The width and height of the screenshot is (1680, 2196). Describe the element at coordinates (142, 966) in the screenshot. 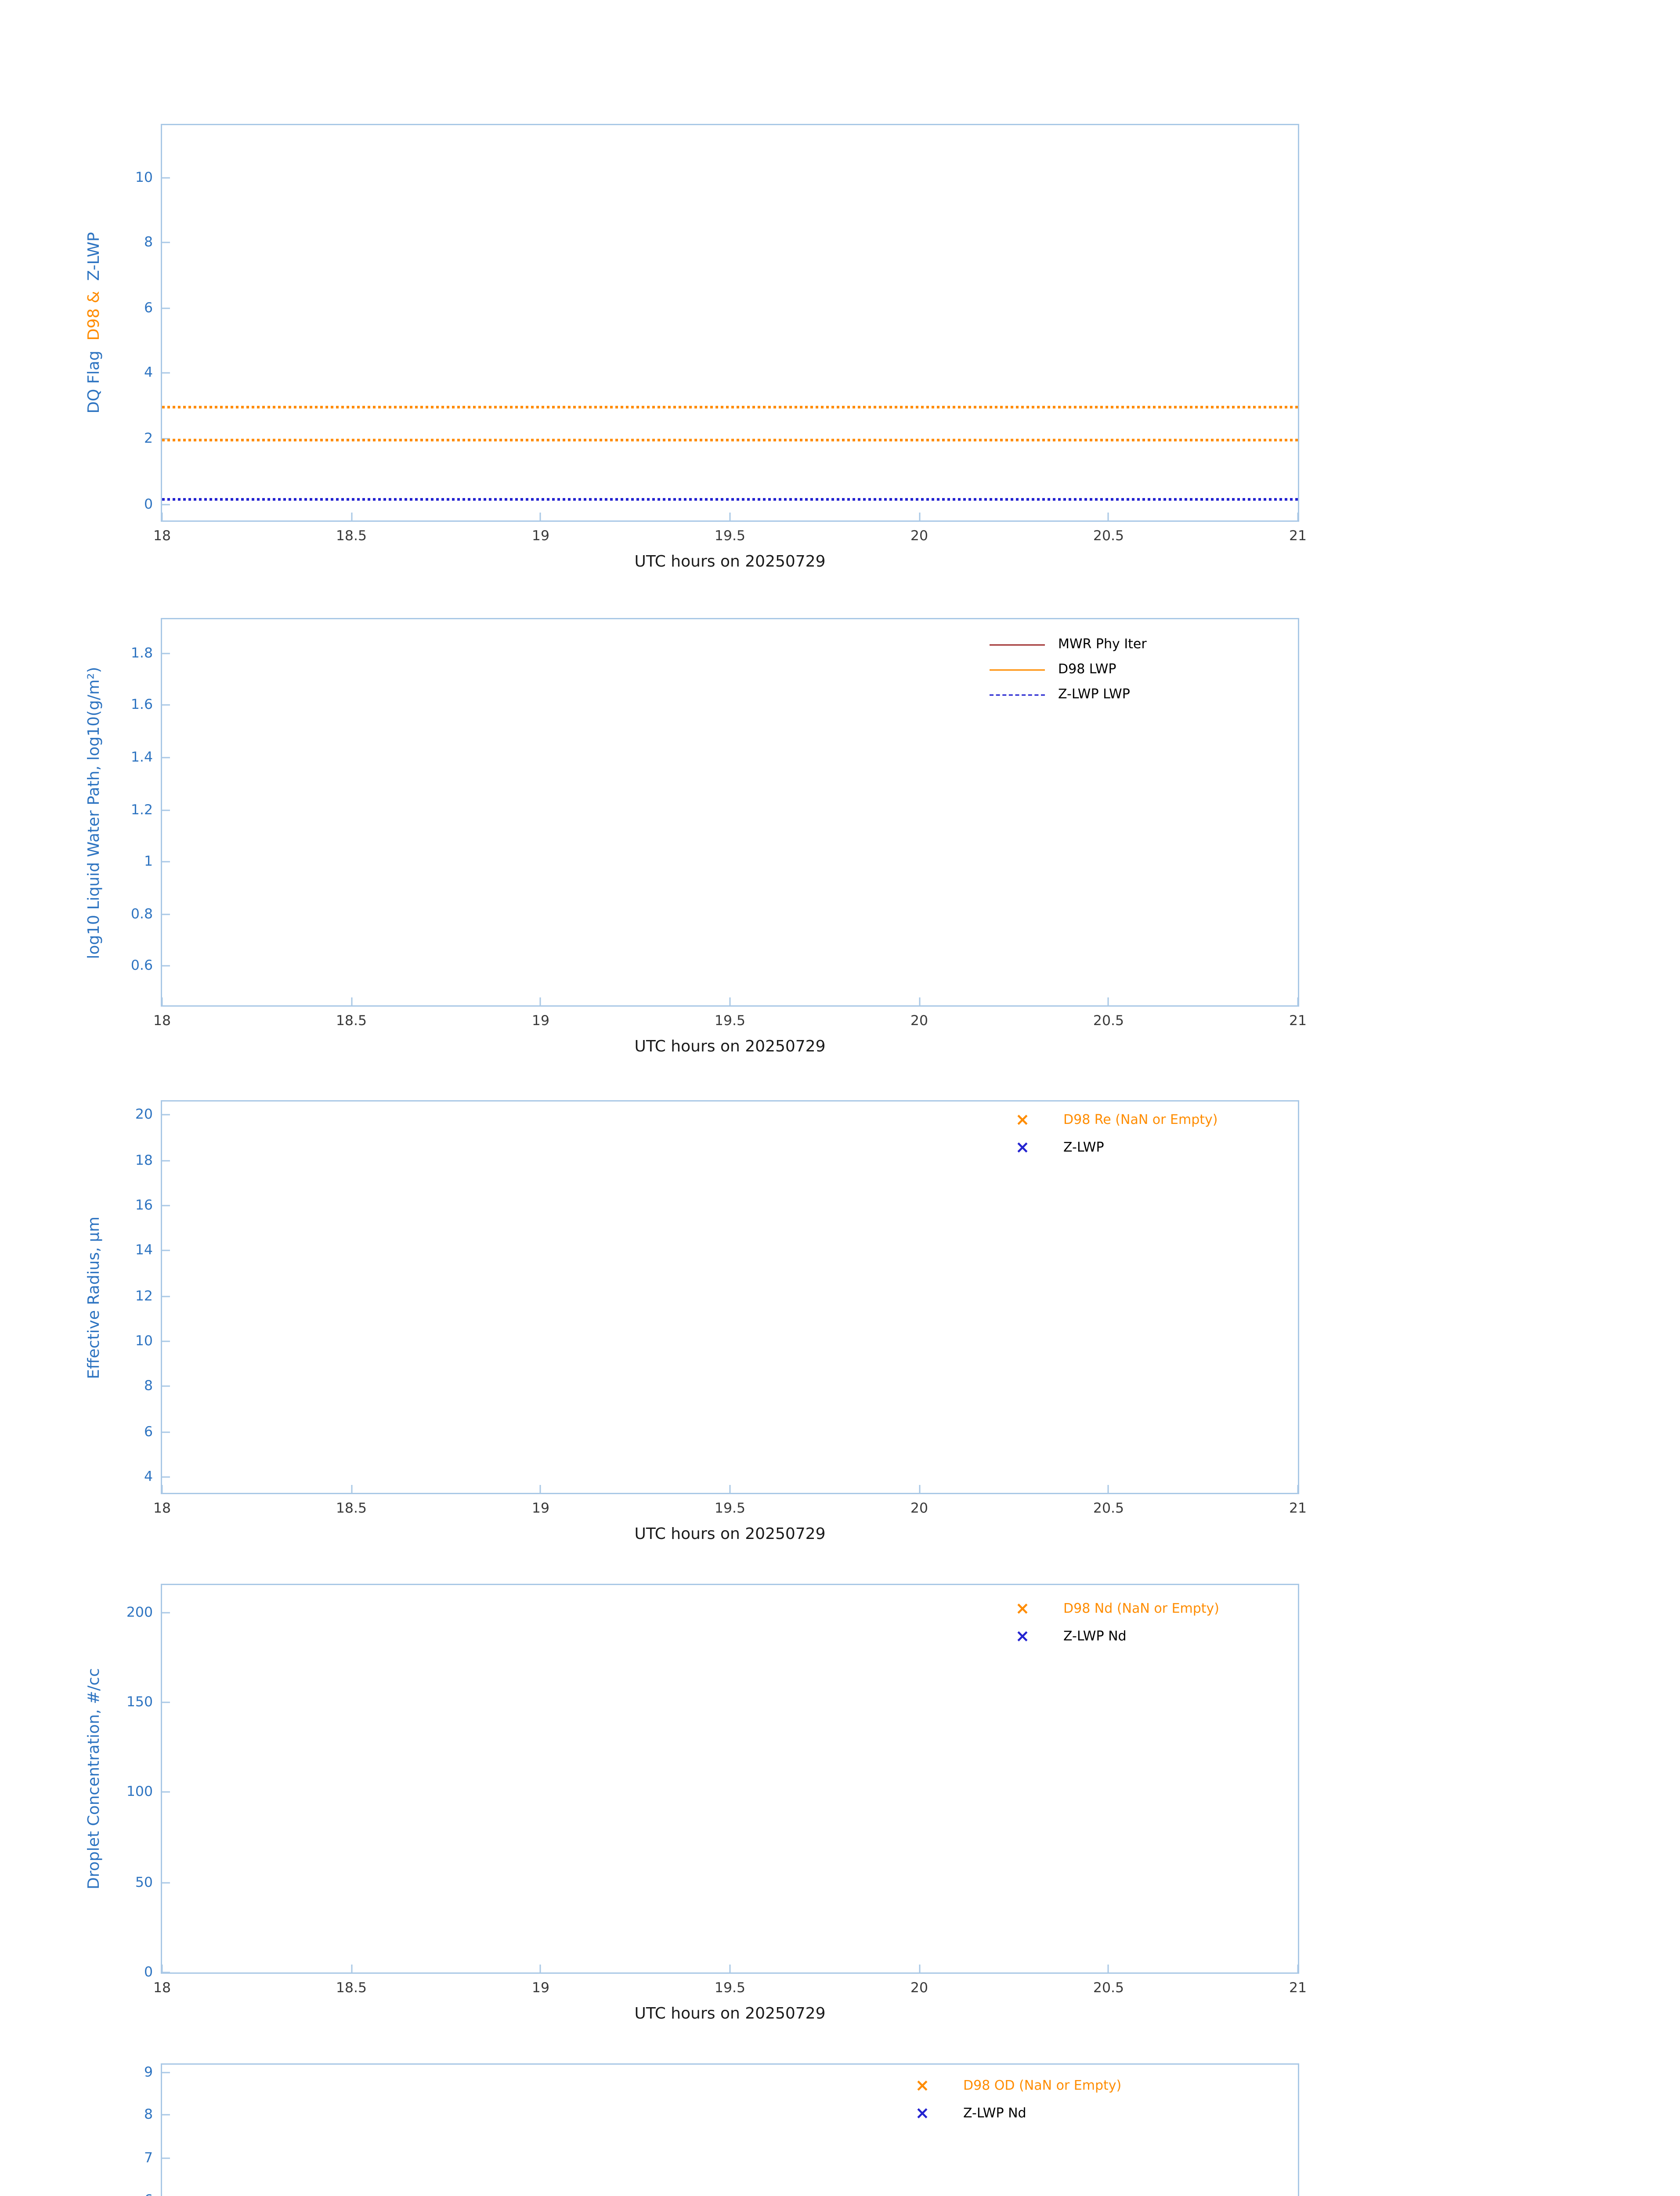

I see `y-tick-label: 0.6` at that location.